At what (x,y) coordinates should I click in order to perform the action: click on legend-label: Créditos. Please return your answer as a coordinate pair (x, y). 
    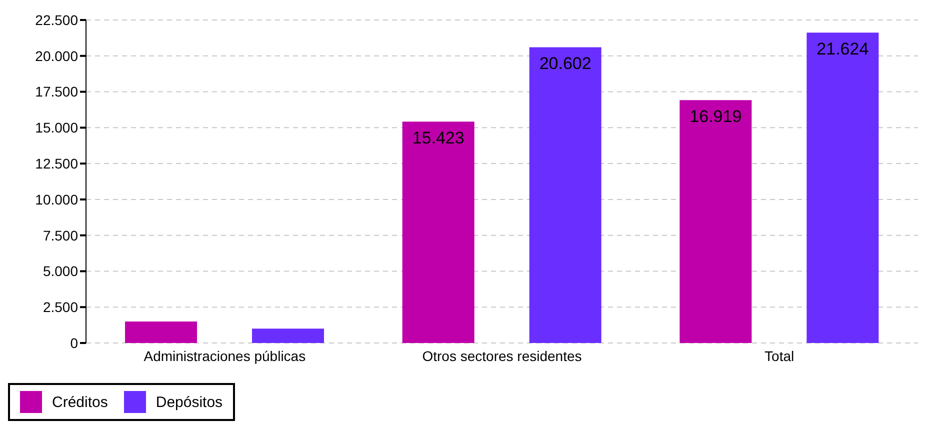
    Looking at the image, I should click on (79, 402).